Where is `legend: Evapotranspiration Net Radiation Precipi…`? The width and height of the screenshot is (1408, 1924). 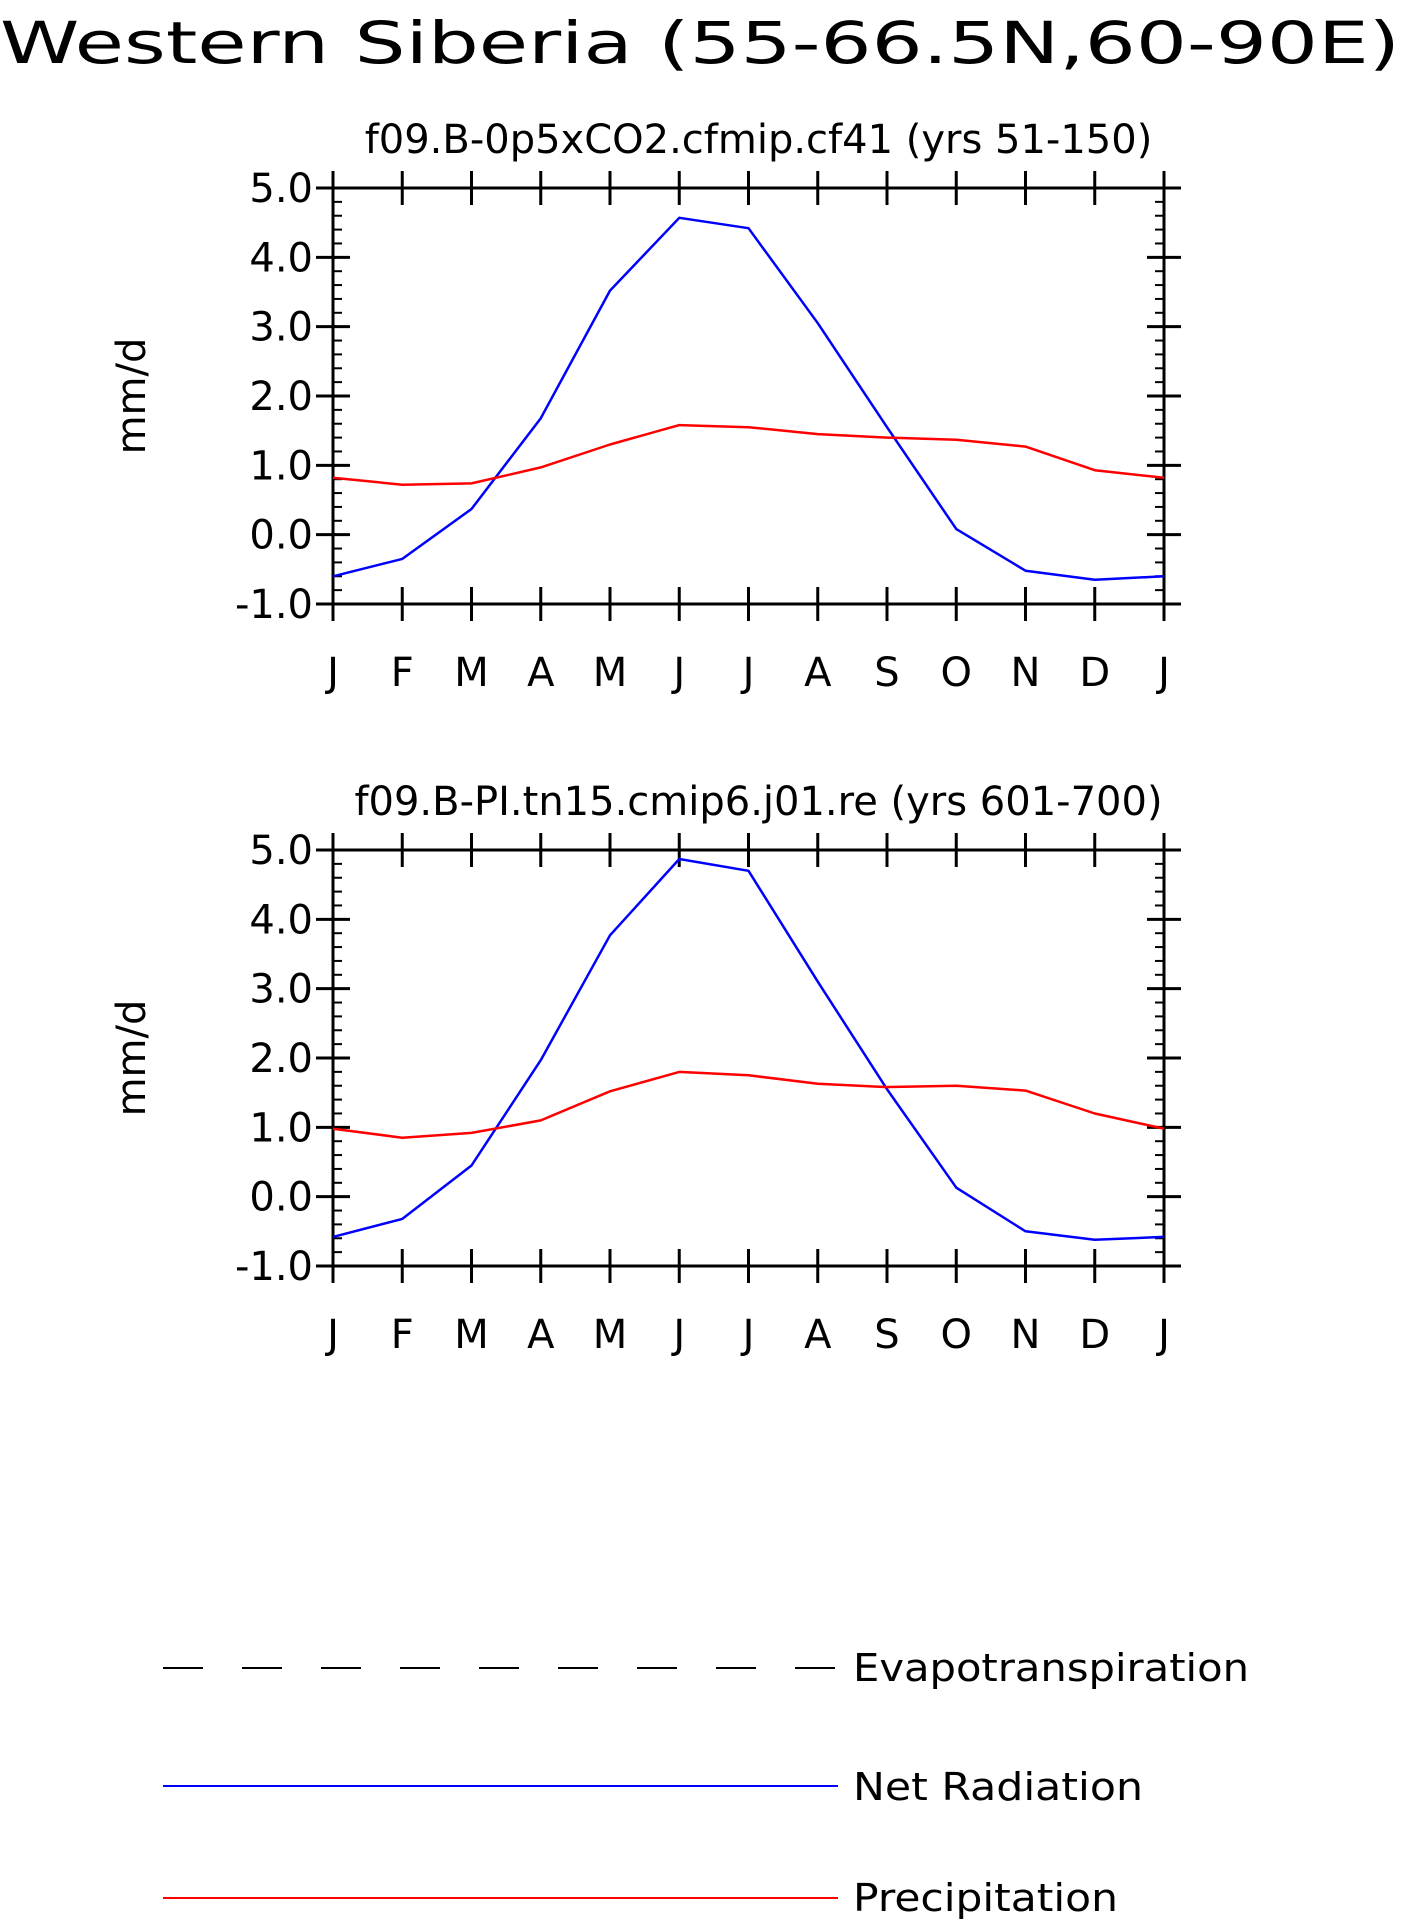
legend: Evapotranspiration Net Radiation Precipi… is located at coordinates (706, 1783).